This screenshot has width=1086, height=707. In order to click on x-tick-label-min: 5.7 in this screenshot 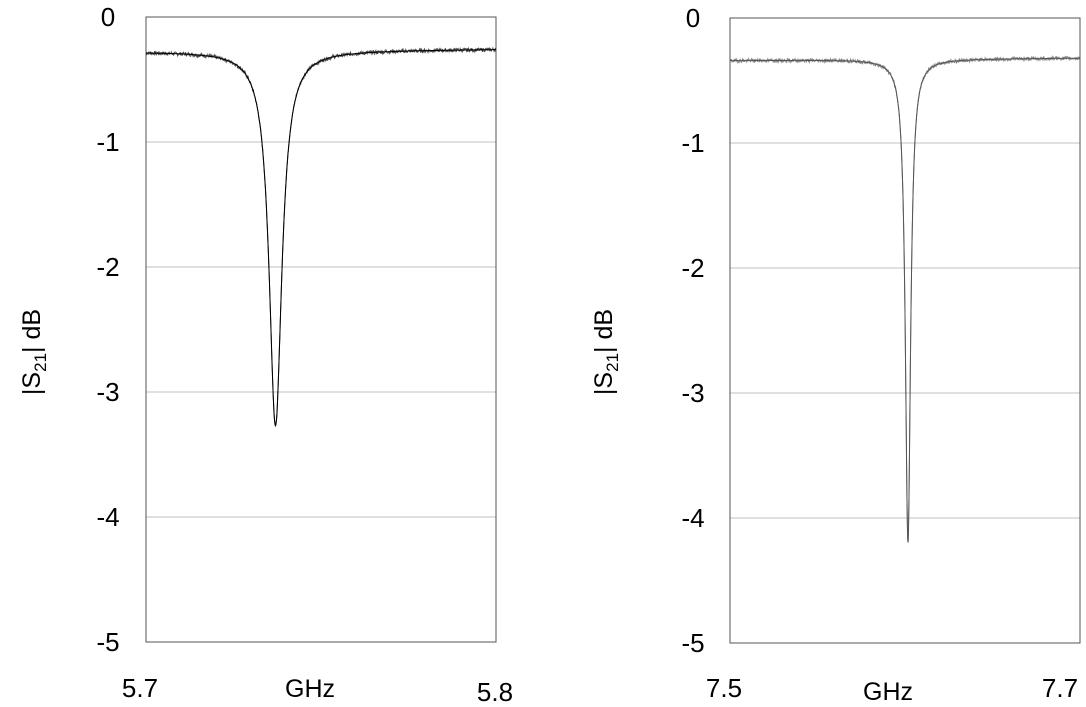, I will do `click(140, 688)`.